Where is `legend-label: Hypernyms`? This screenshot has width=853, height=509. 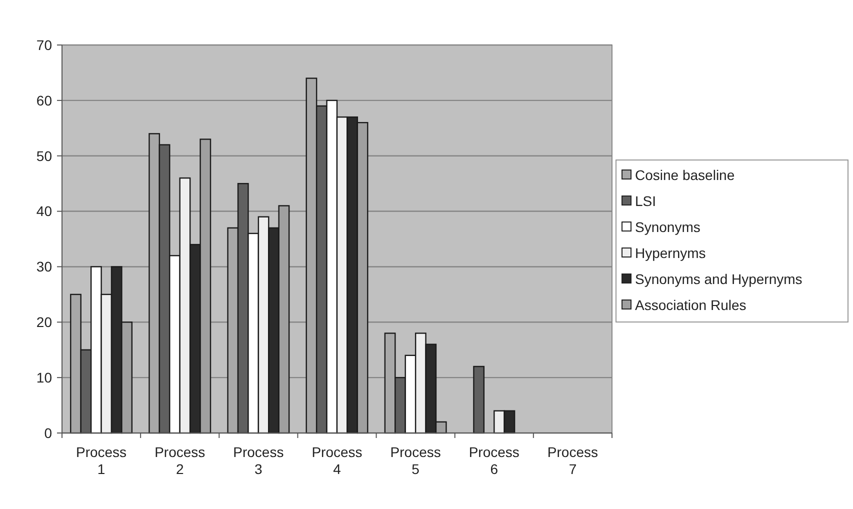
legend-label: Hypernyms is located at coordinates (670, 252).